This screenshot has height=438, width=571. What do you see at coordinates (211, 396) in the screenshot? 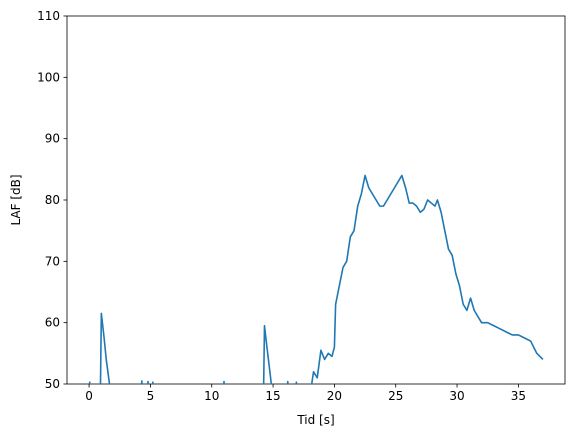
I see `x-tick-label: 10` at bounding box center [211, 396].